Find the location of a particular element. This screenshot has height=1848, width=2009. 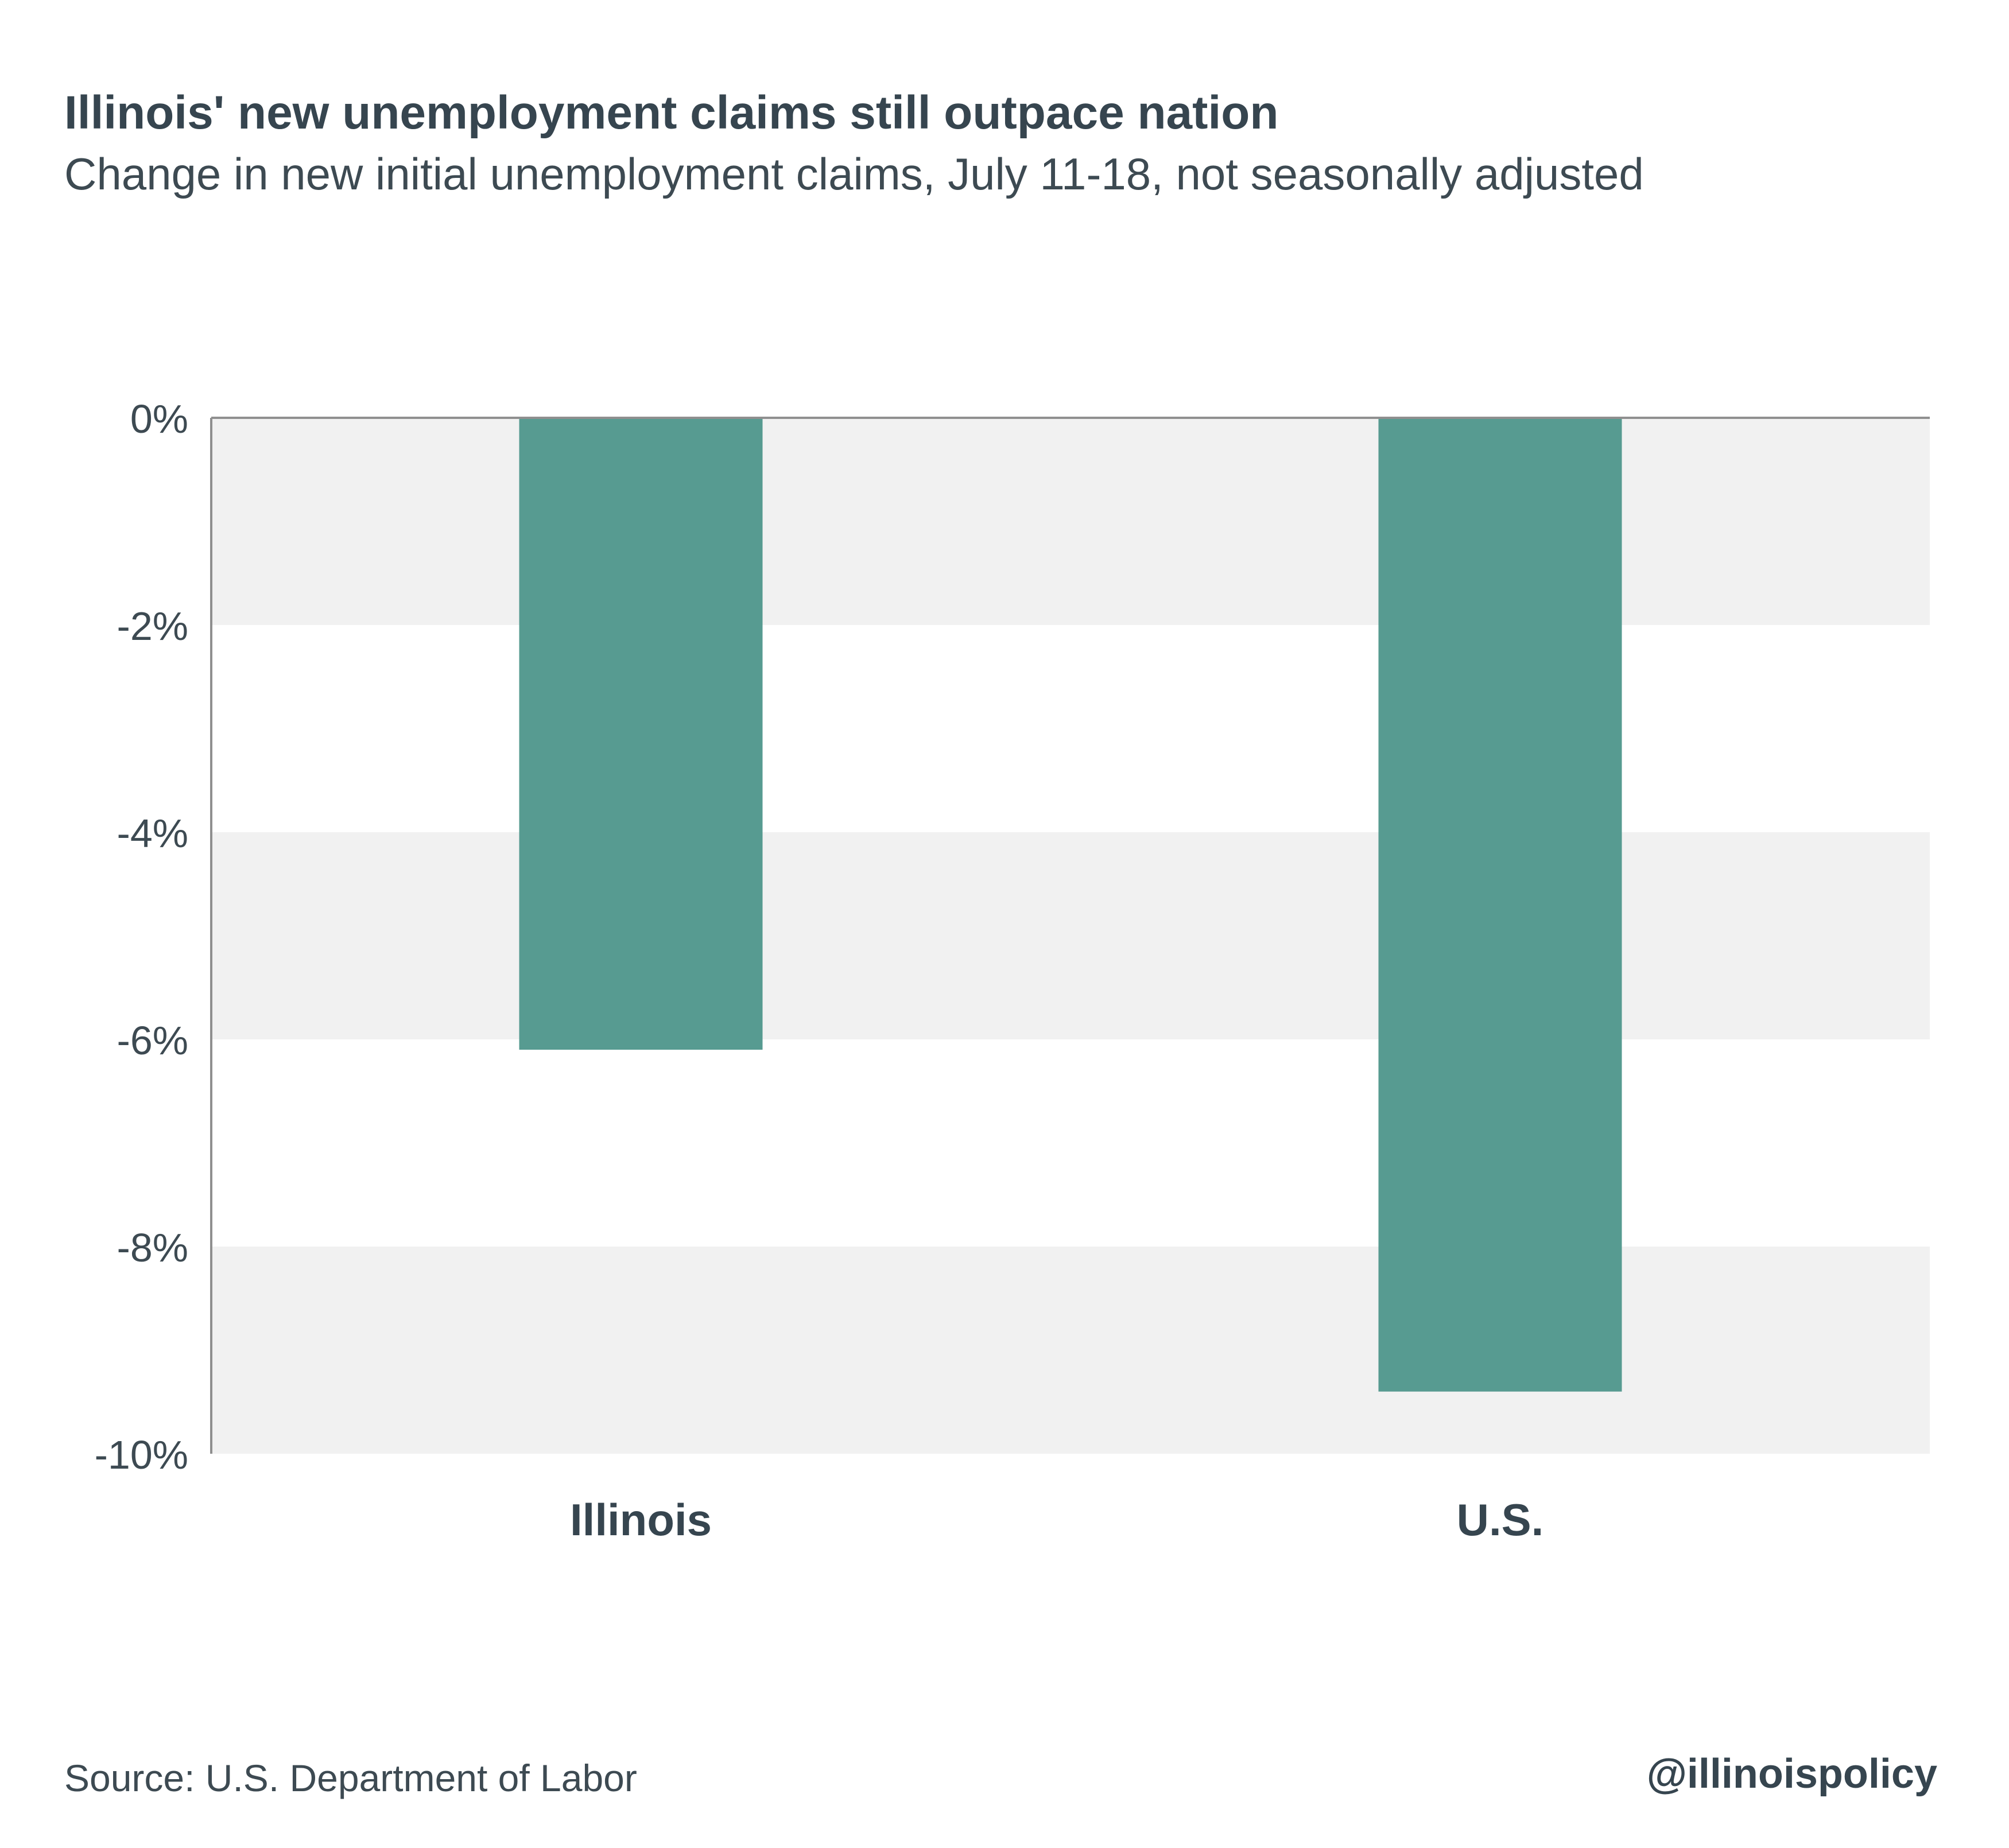

x-category-labels: Illinois U.S. is located at coordinates (1056, 1520).